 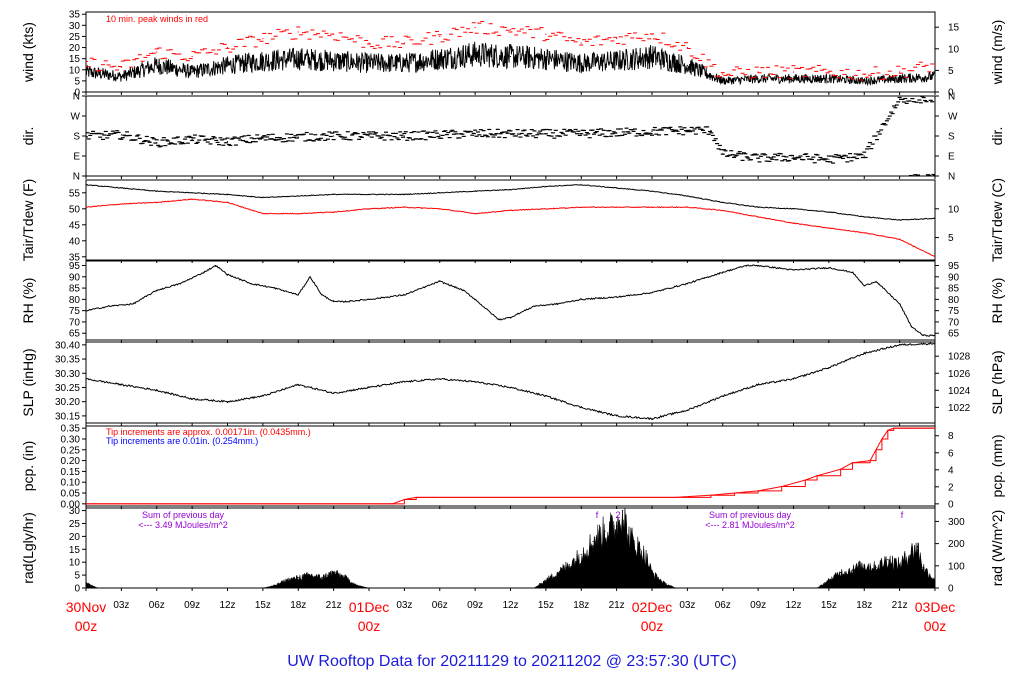 I want to click on pcp-right-tick-label: 4, so click(x=951, y=470).